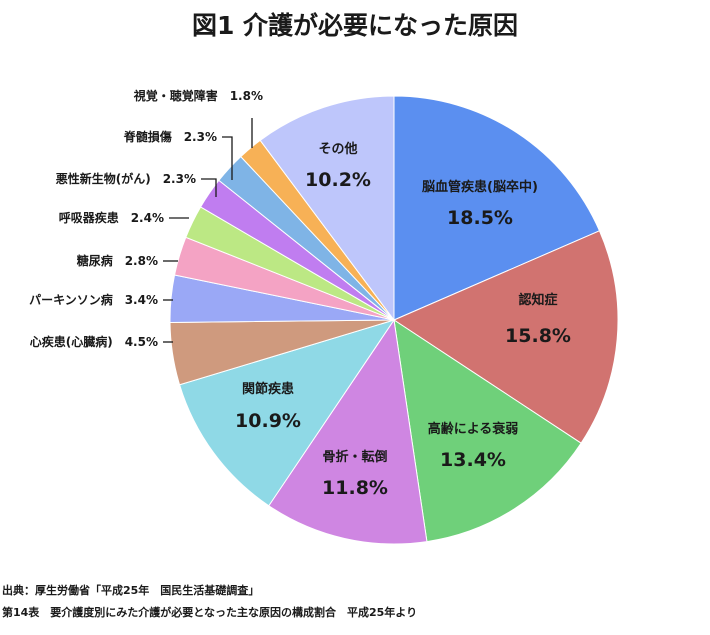  I want to click on slice-13-label: その他, so click(337, 149).